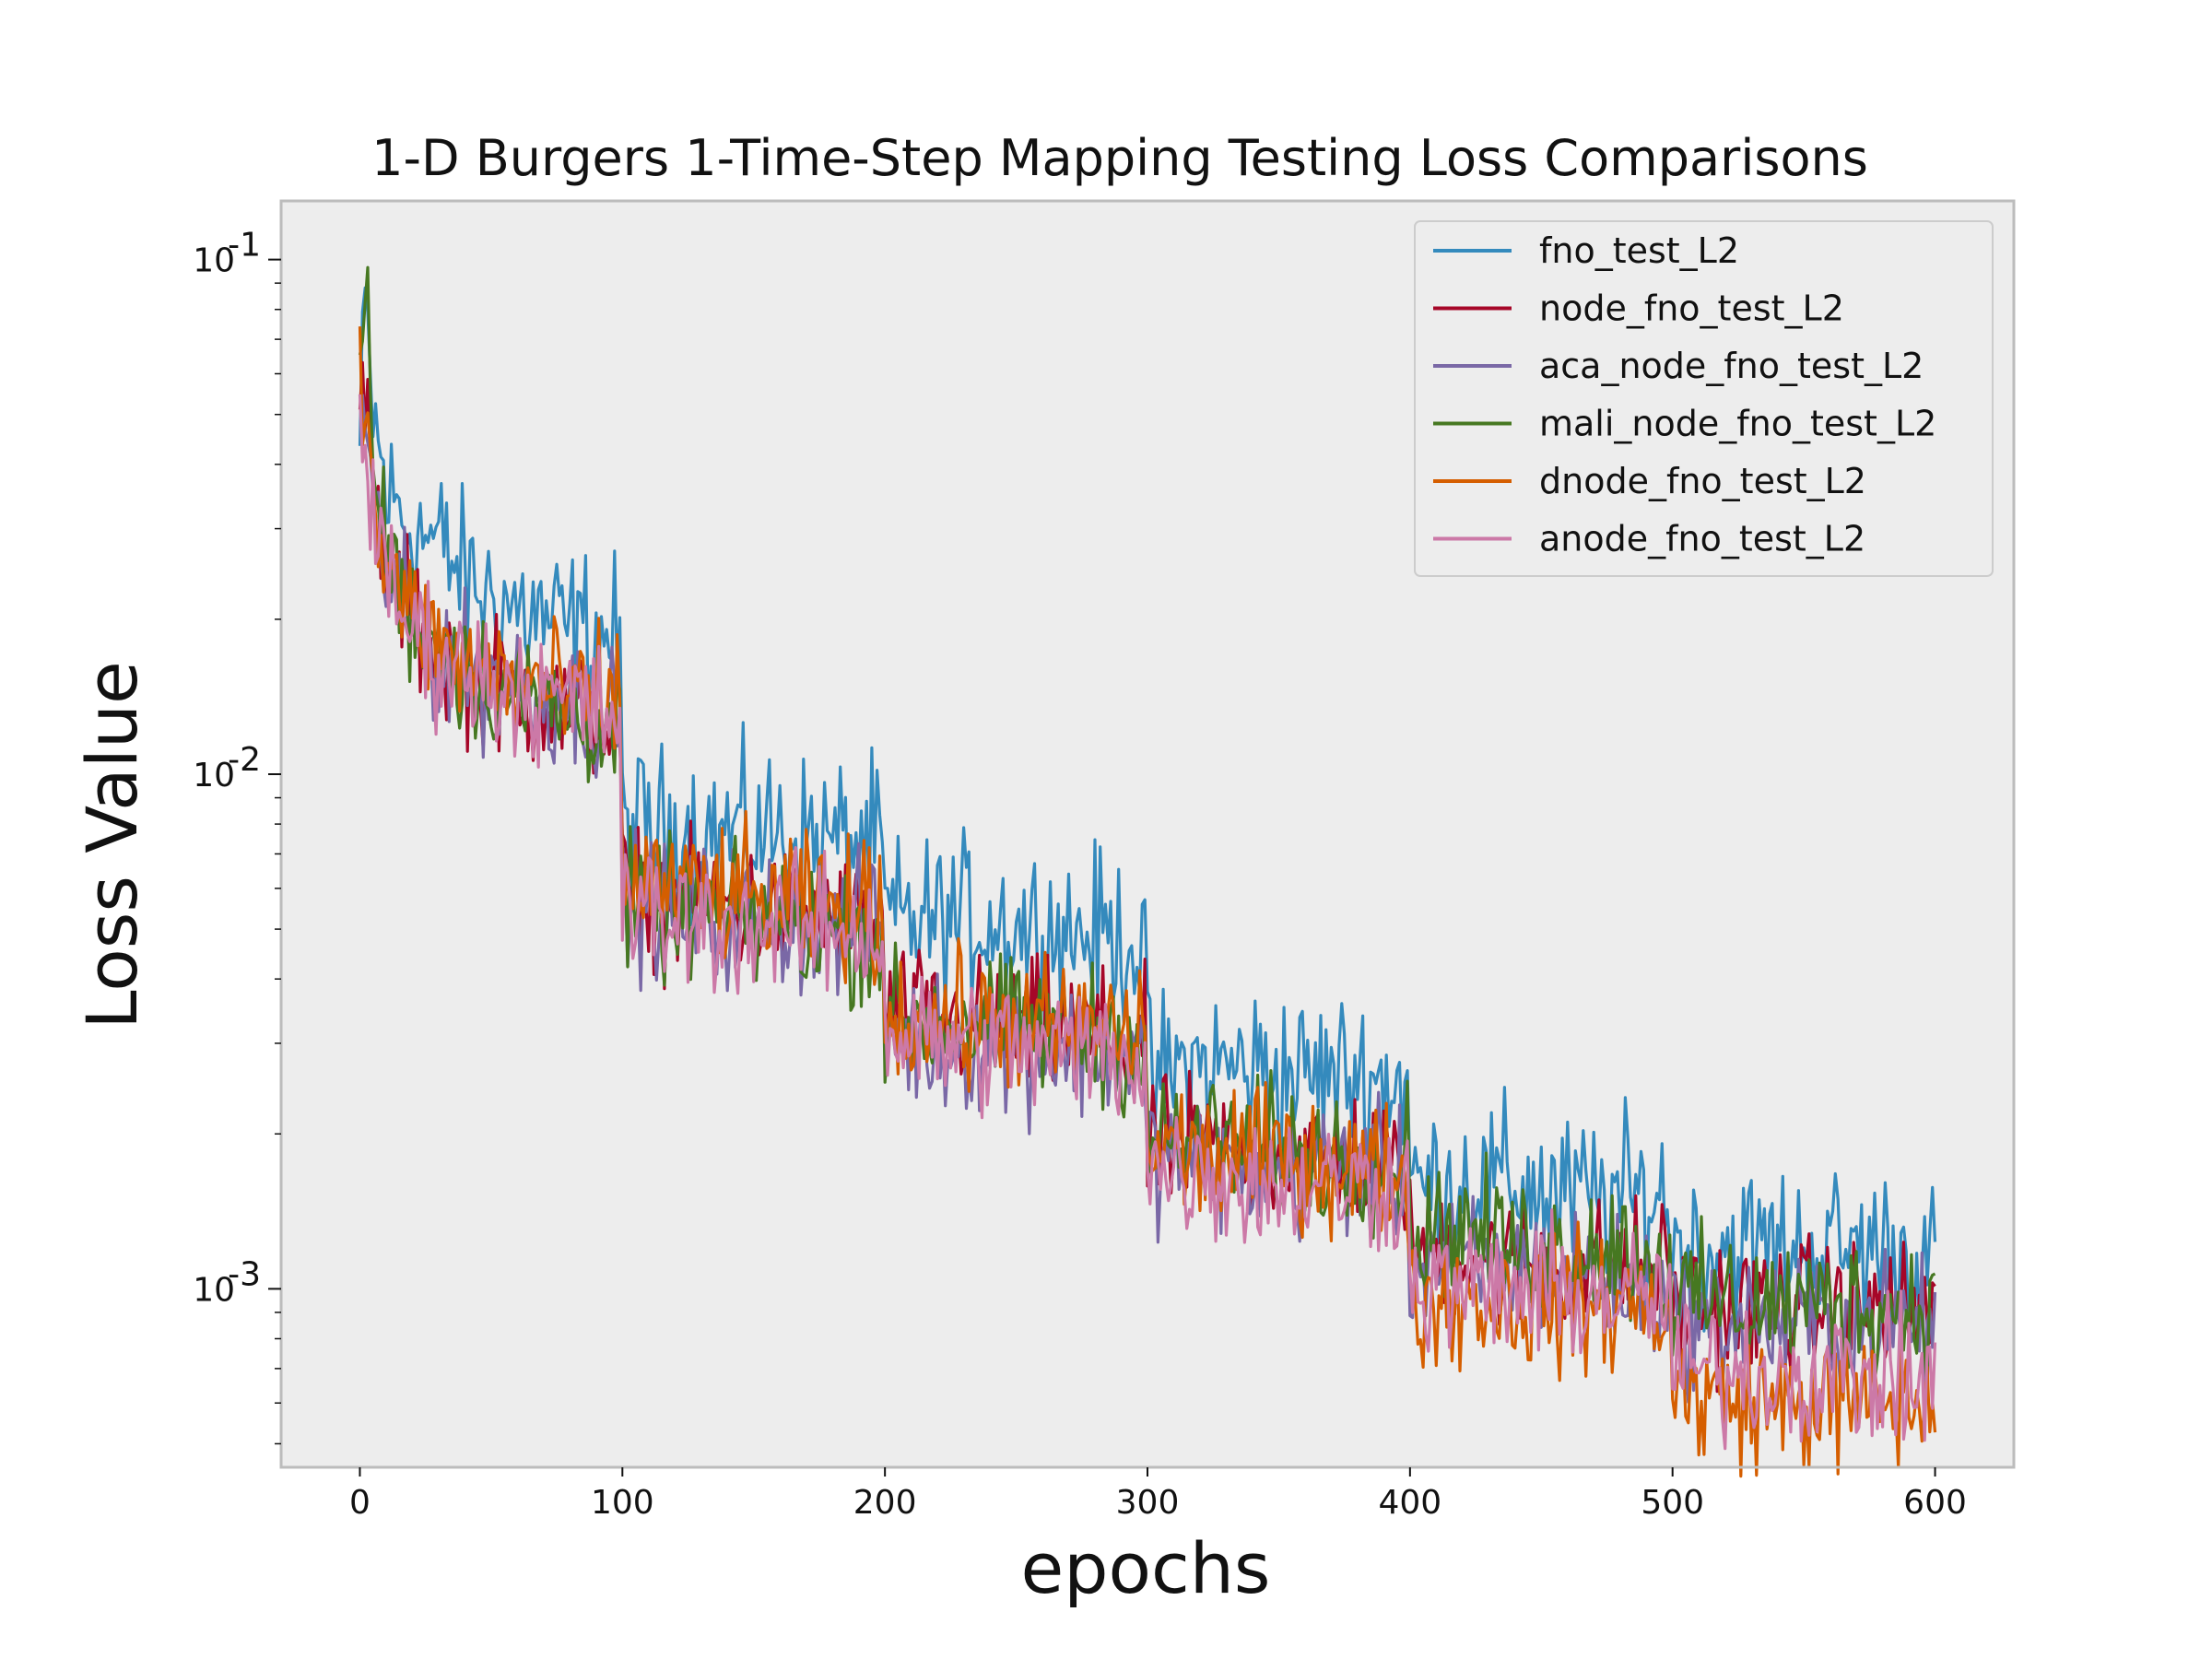 This screenshot has width=2212, height=1659. I want to click on y-axis-label: Loss Value, so click(112, 845).